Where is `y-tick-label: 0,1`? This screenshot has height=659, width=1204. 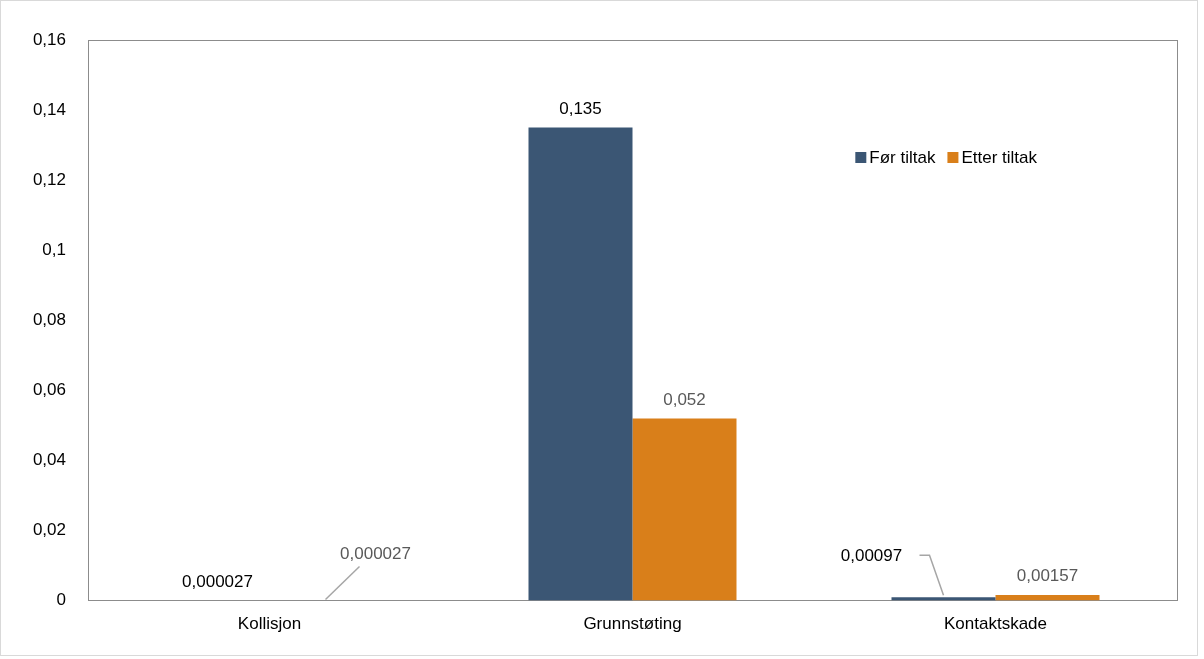
y-tick-label: 0,1 is located at coordinates (54, 249).